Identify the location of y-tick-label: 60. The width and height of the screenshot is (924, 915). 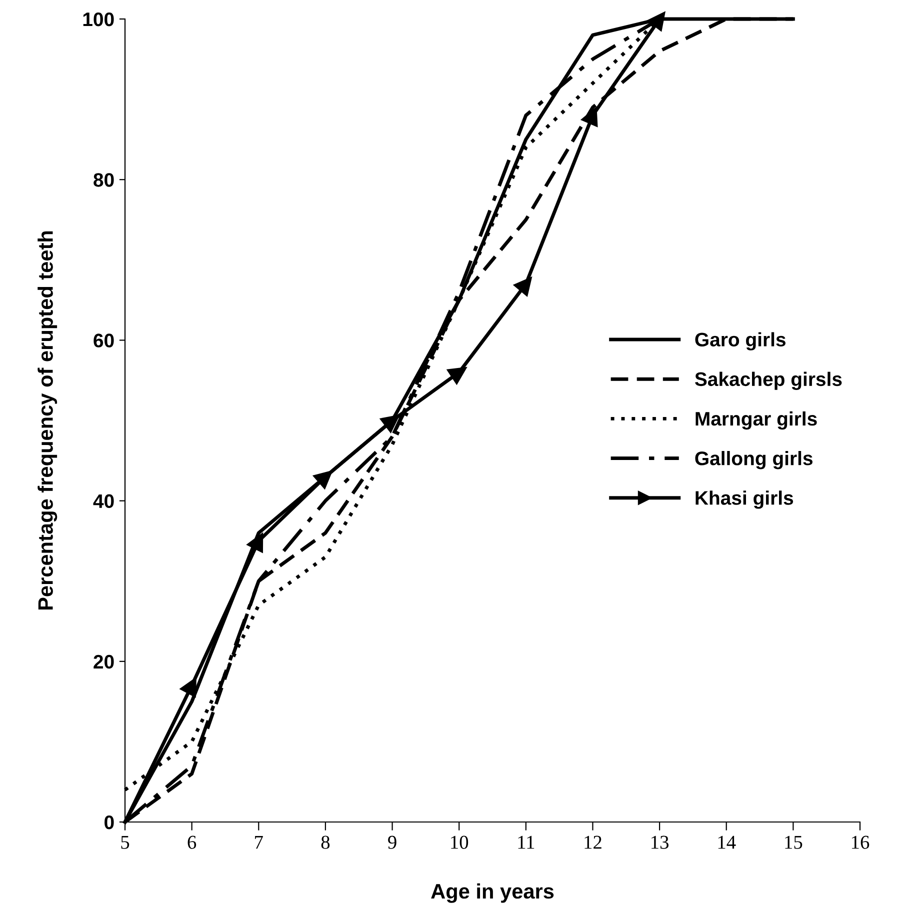
(104, 341).